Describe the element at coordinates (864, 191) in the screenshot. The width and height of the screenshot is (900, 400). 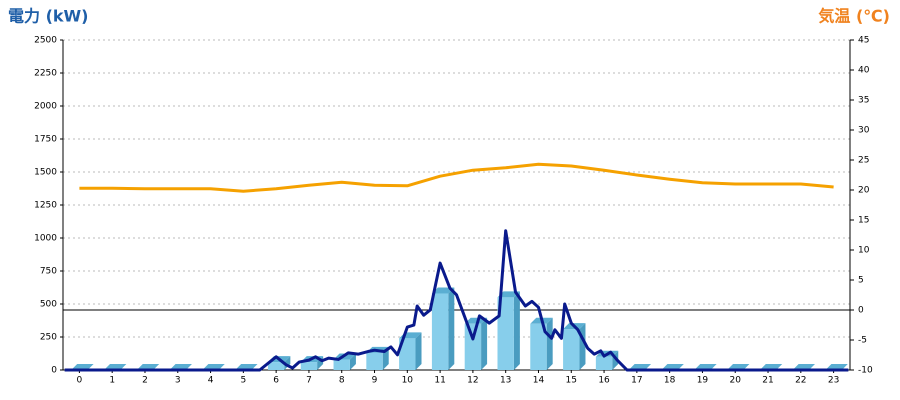
I see `y2-tick-label: 20` at that location.